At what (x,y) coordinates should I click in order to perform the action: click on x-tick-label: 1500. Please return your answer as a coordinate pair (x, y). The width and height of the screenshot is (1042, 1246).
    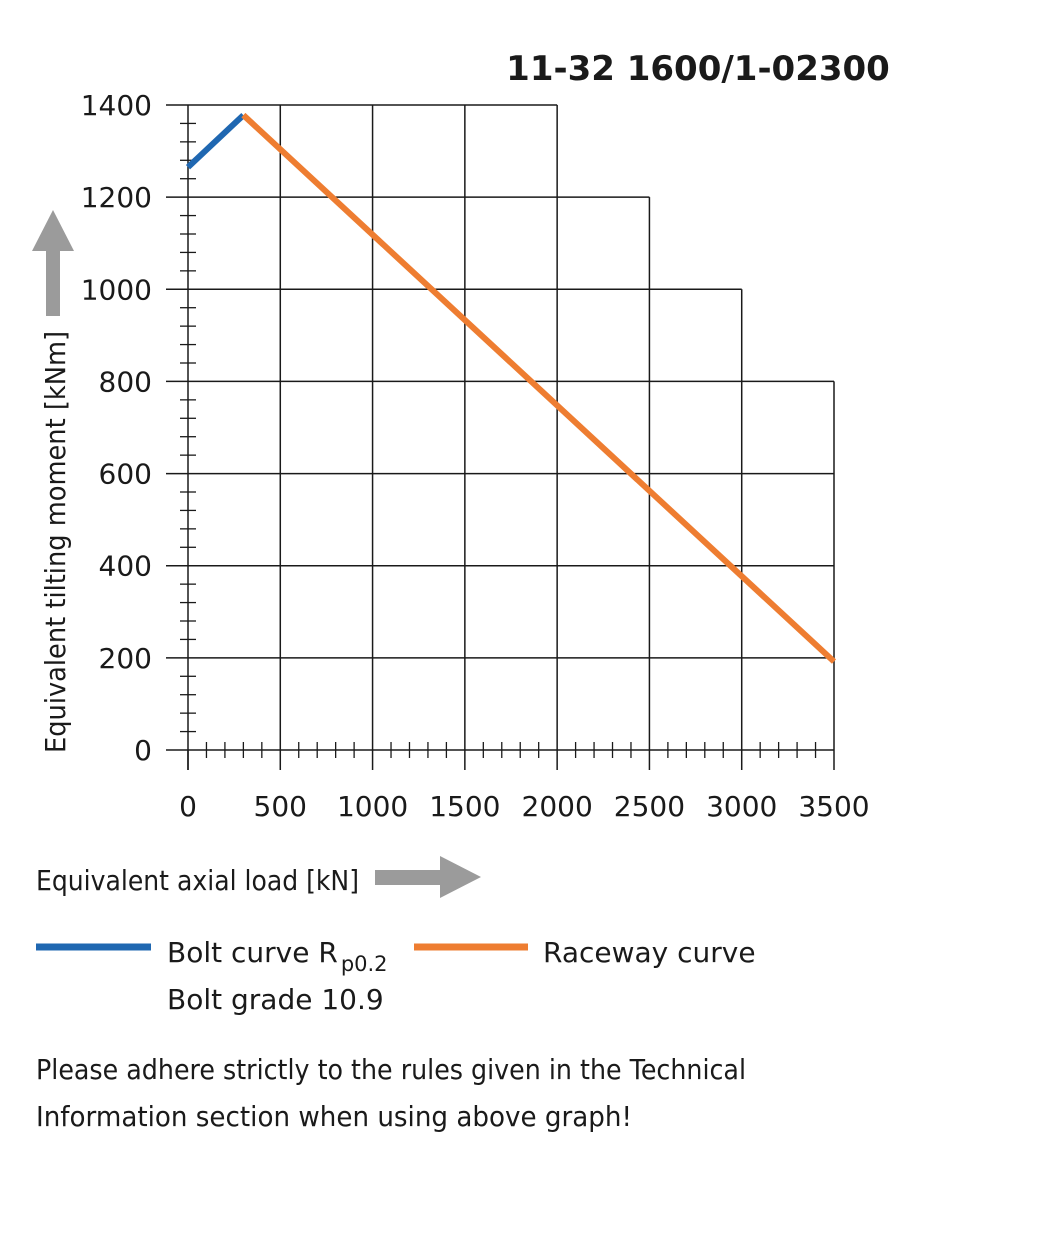
    Looking at the image, I should click on (464, 806).